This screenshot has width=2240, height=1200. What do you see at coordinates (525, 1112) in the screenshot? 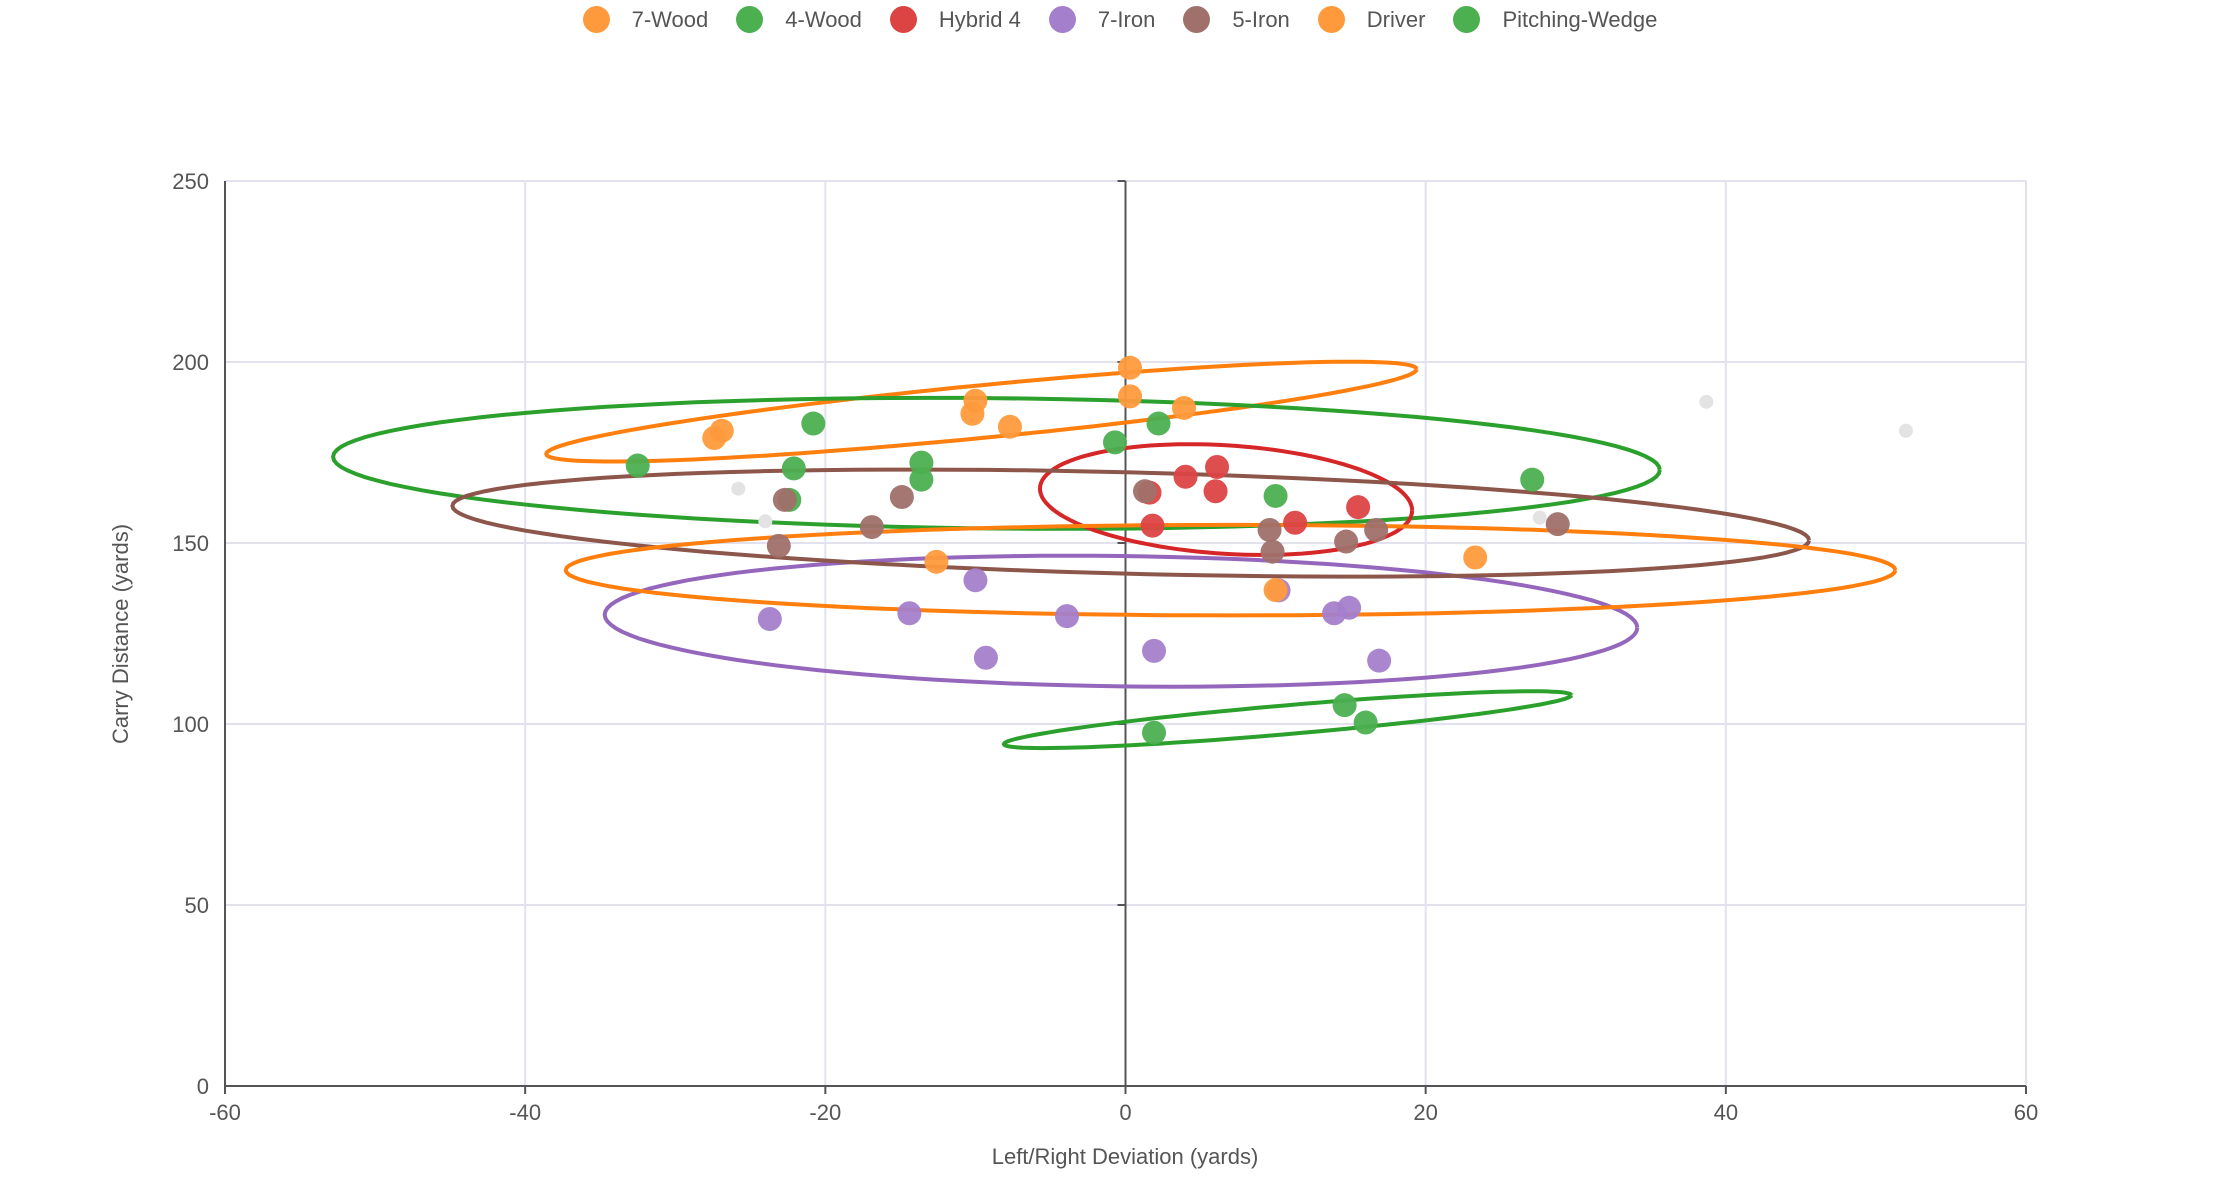
I see `x-tick-label: -40` at bounding box center [525, 1112].